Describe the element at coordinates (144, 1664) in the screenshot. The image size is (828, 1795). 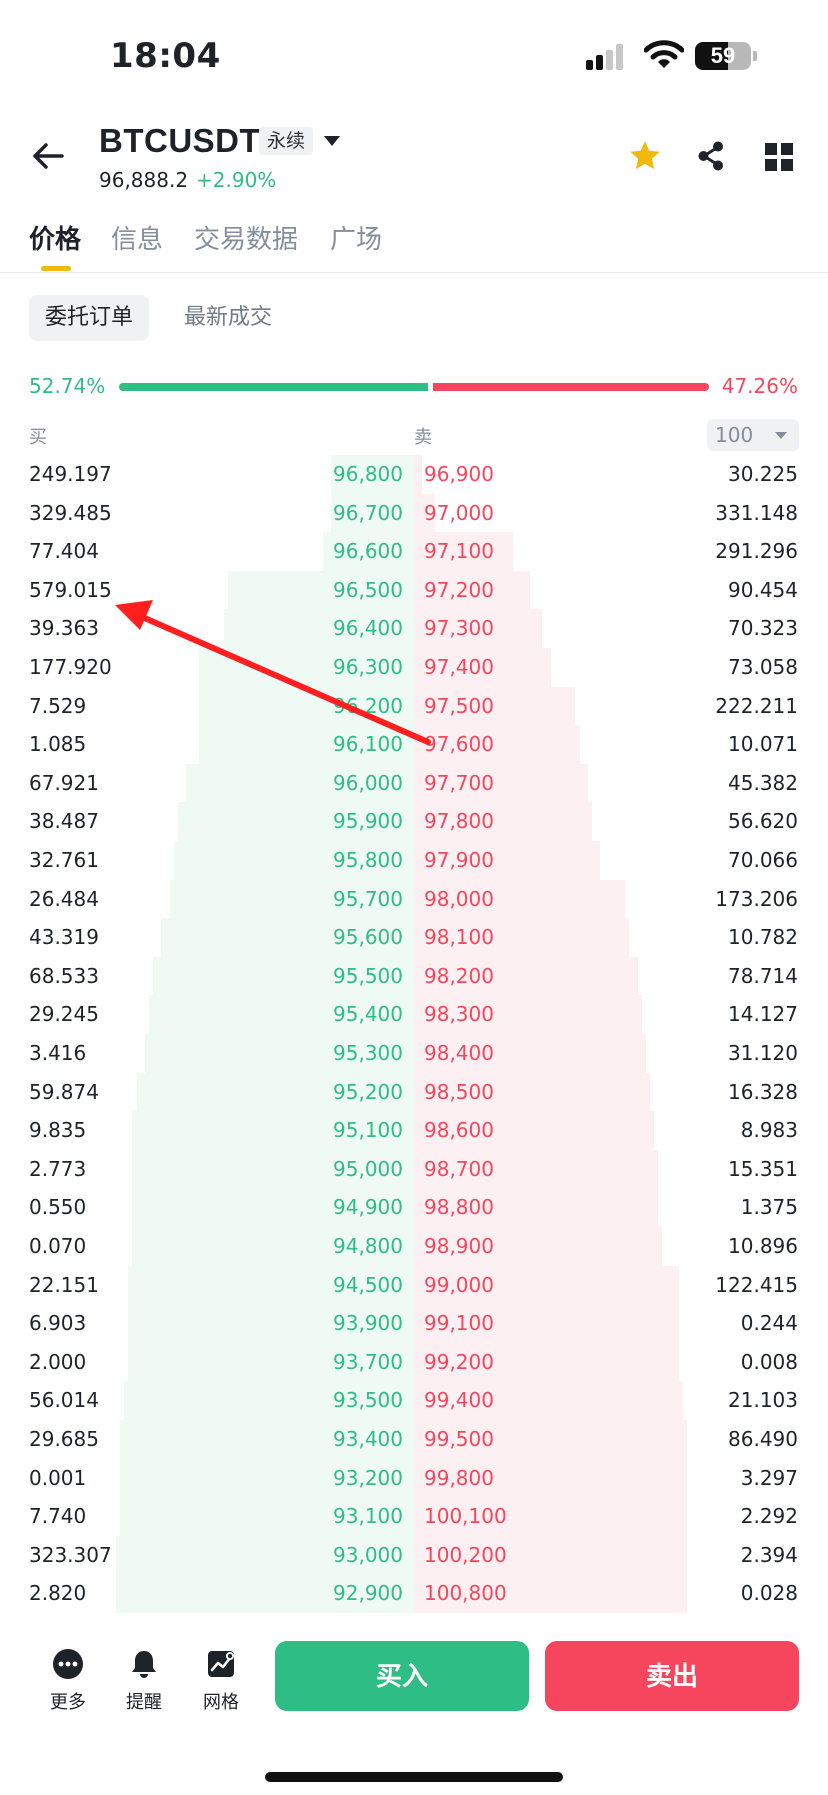
I see `bell-icon` at that location.